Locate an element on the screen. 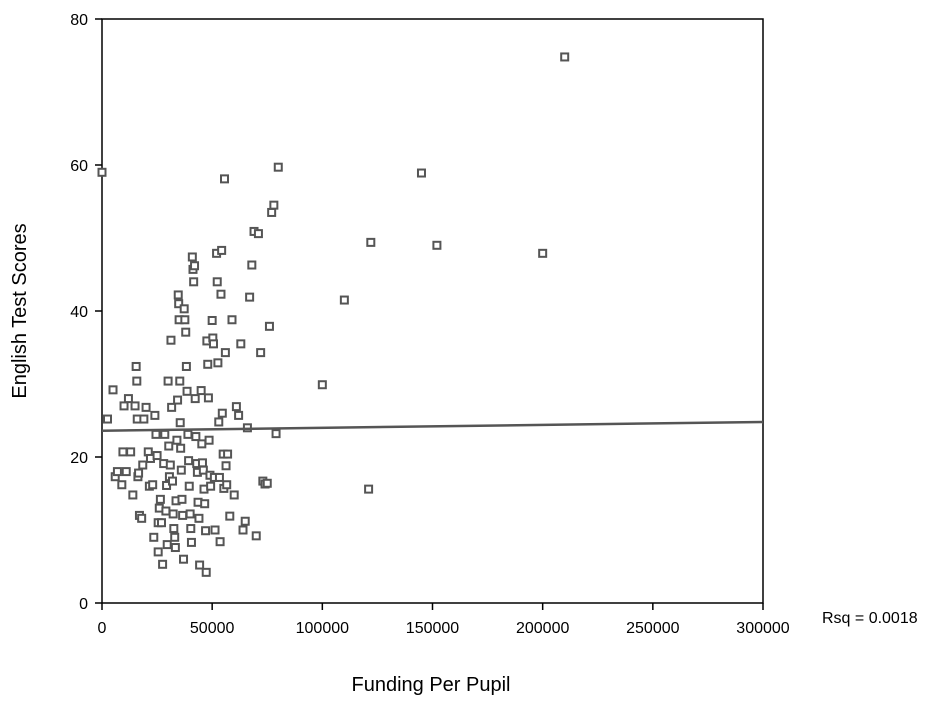  y-tick-label: 60 is located at coordinates (79, 166).